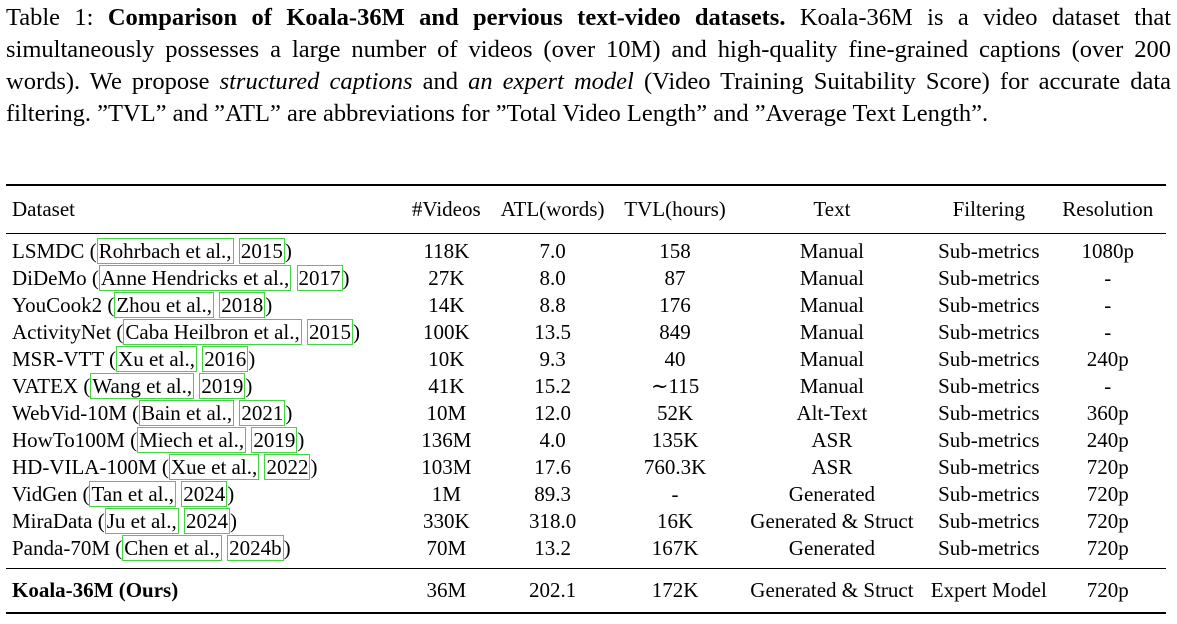 The width and height of the screenshot is (1177, 624). What do you see at coordinates (164, 305) in the screenshot?
I see `citation-link-author: Zhou et al.,` at bounding box center [164, 305].